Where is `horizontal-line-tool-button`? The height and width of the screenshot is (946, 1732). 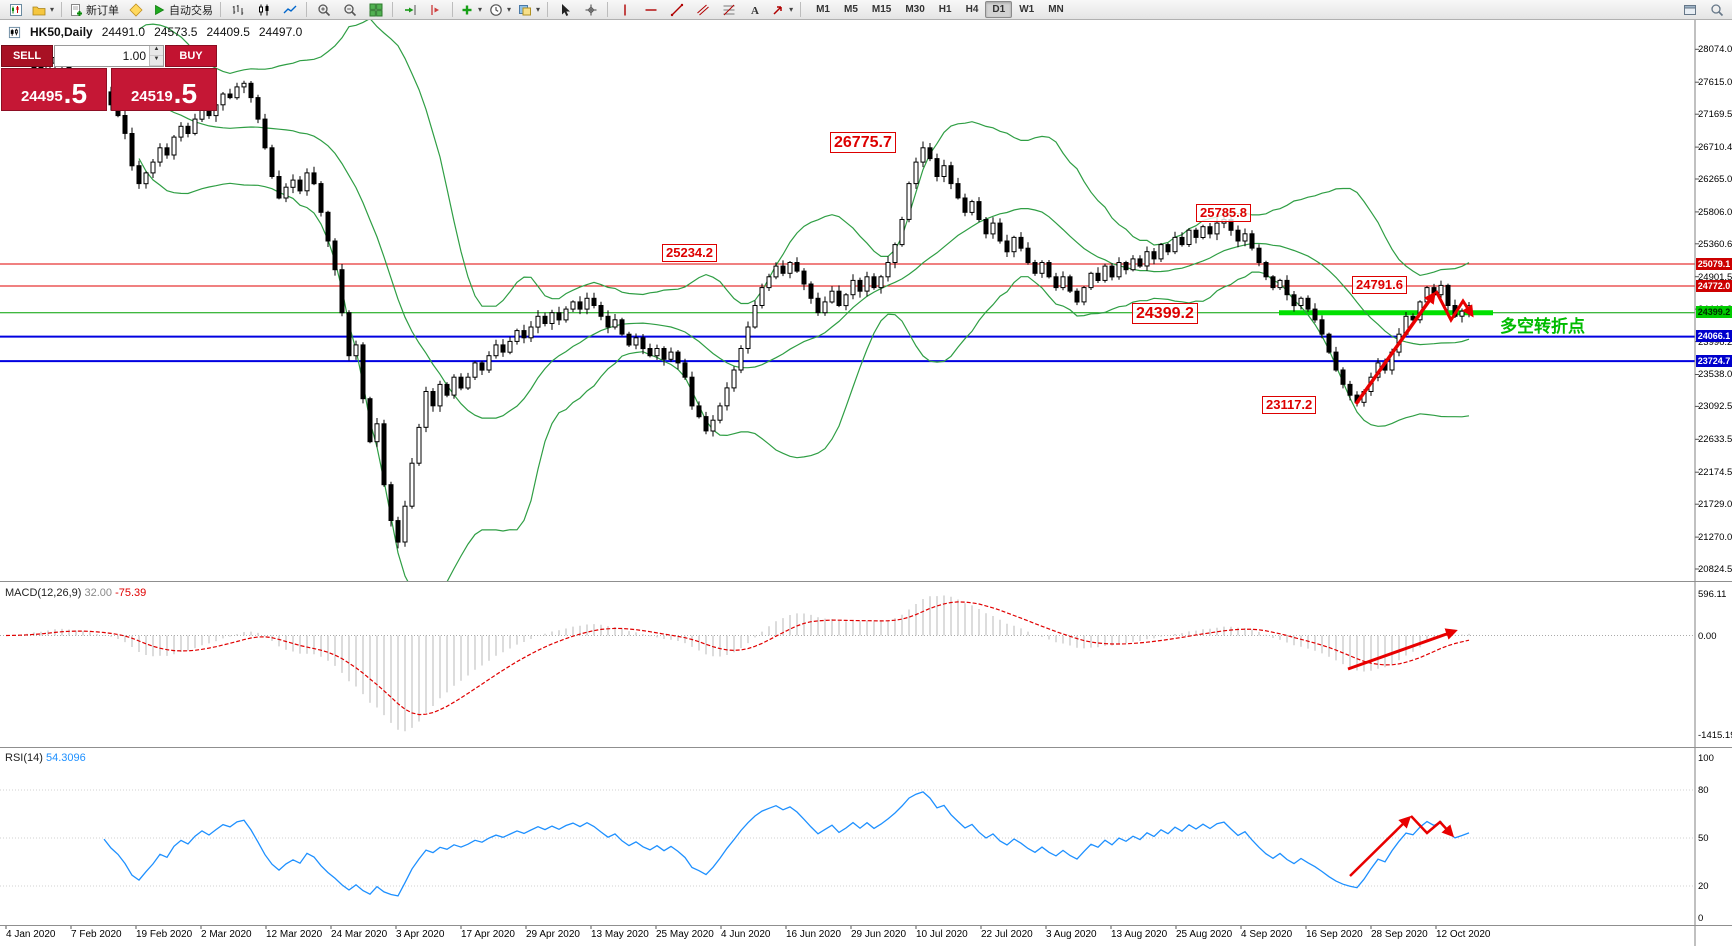
horizontal-line-tool-button is located at coordinates (650, 9).